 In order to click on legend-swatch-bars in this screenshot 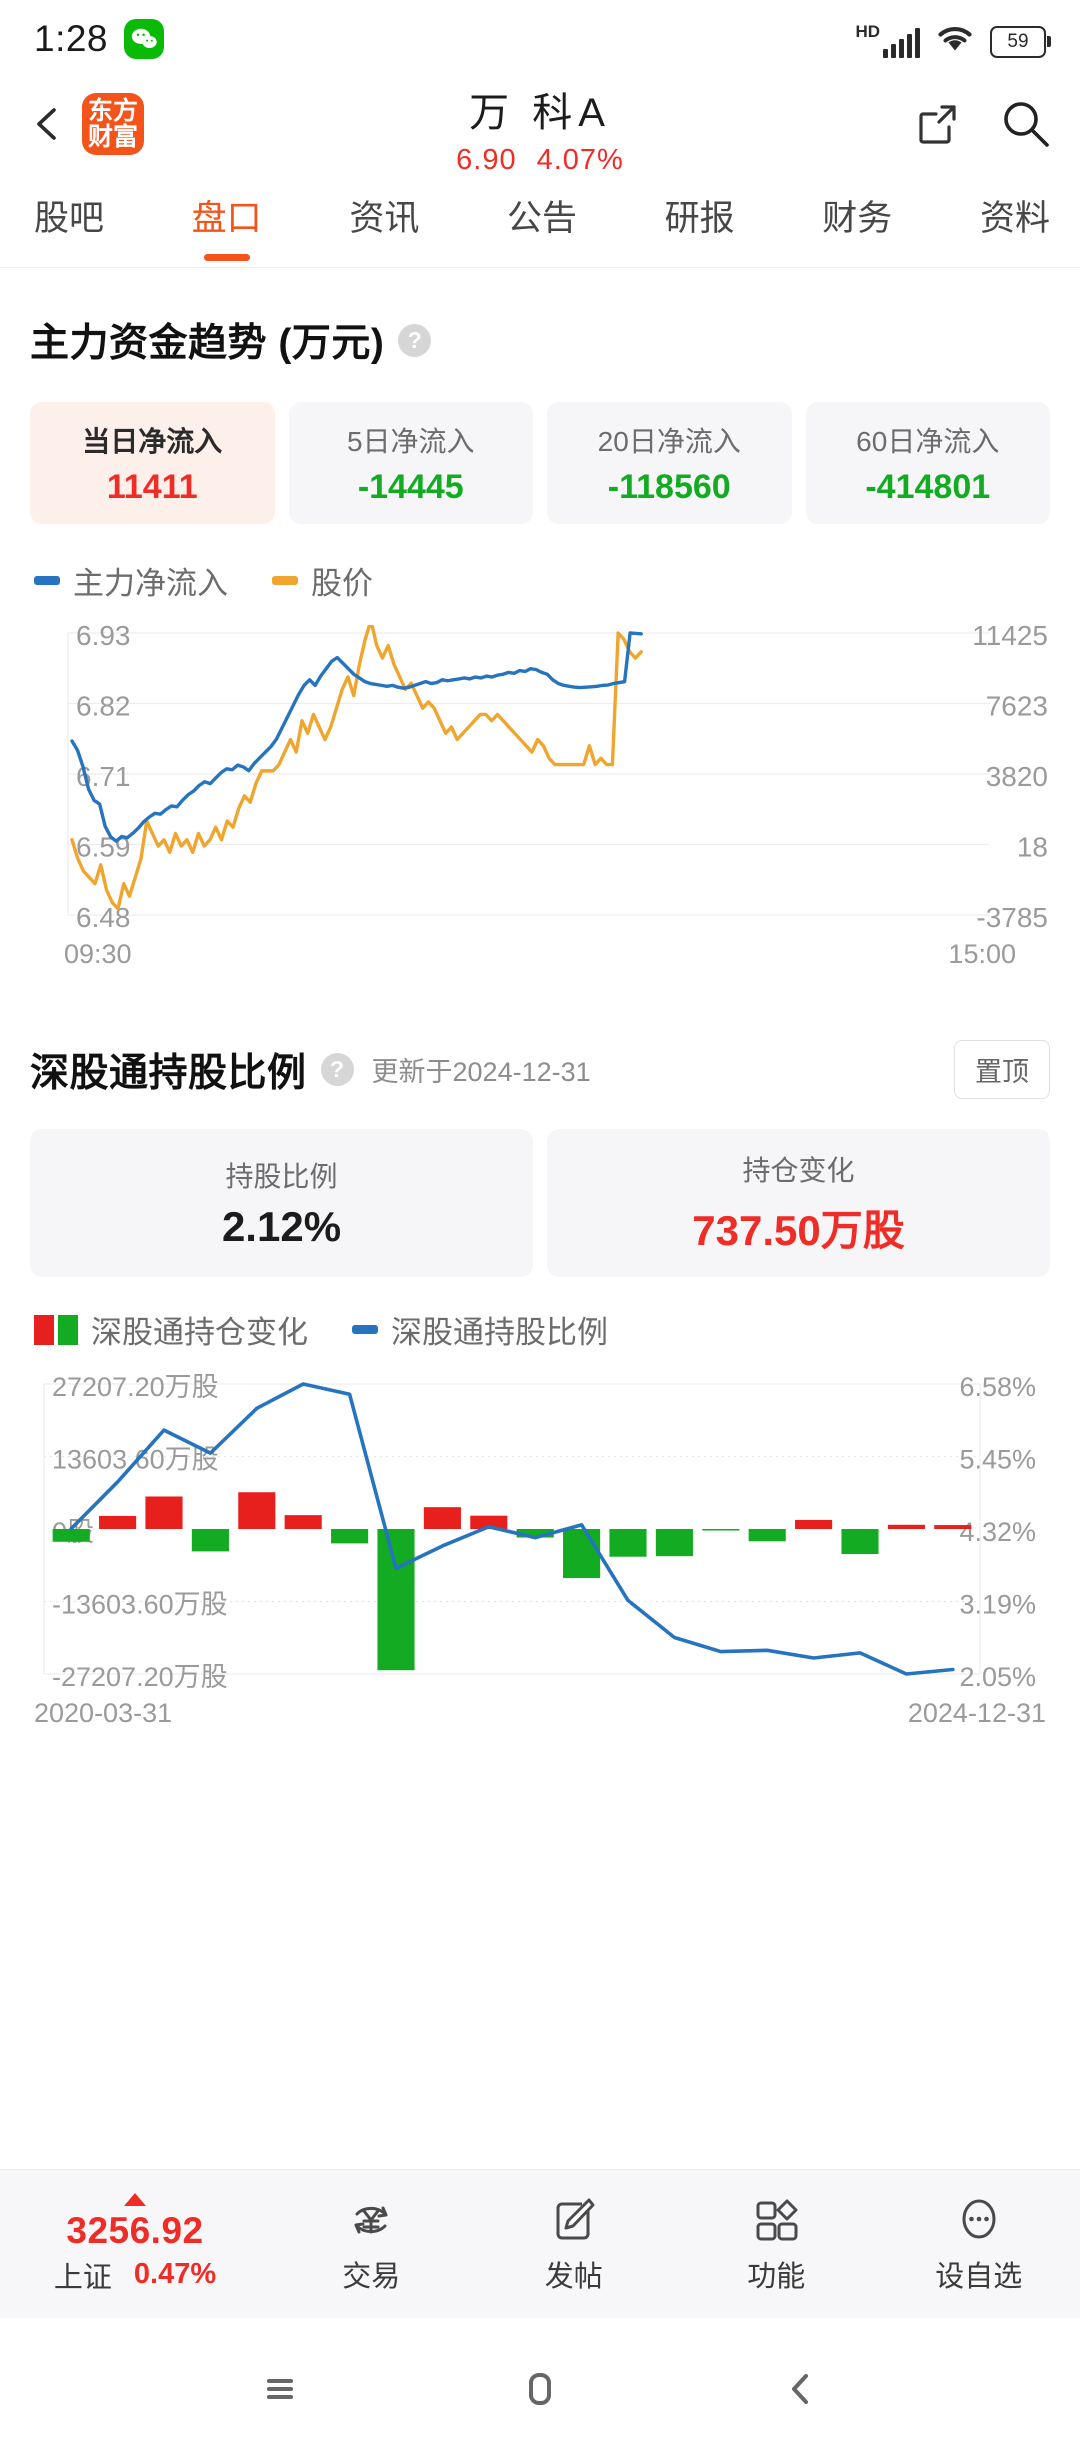, I will do `click(56, 1329)`.